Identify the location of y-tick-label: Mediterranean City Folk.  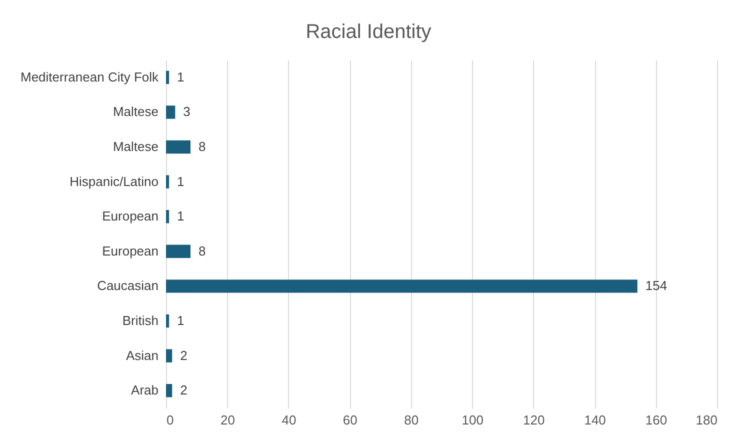
(89, 76).